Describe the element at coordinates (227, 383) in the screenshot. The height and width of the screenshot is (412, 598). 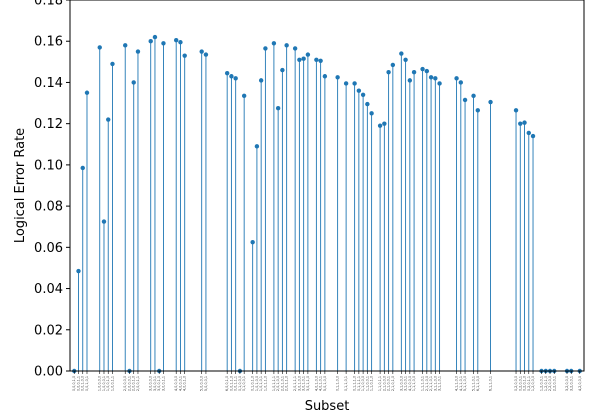
I see `x-tick-label: 6,0,0,1,0` at that location.